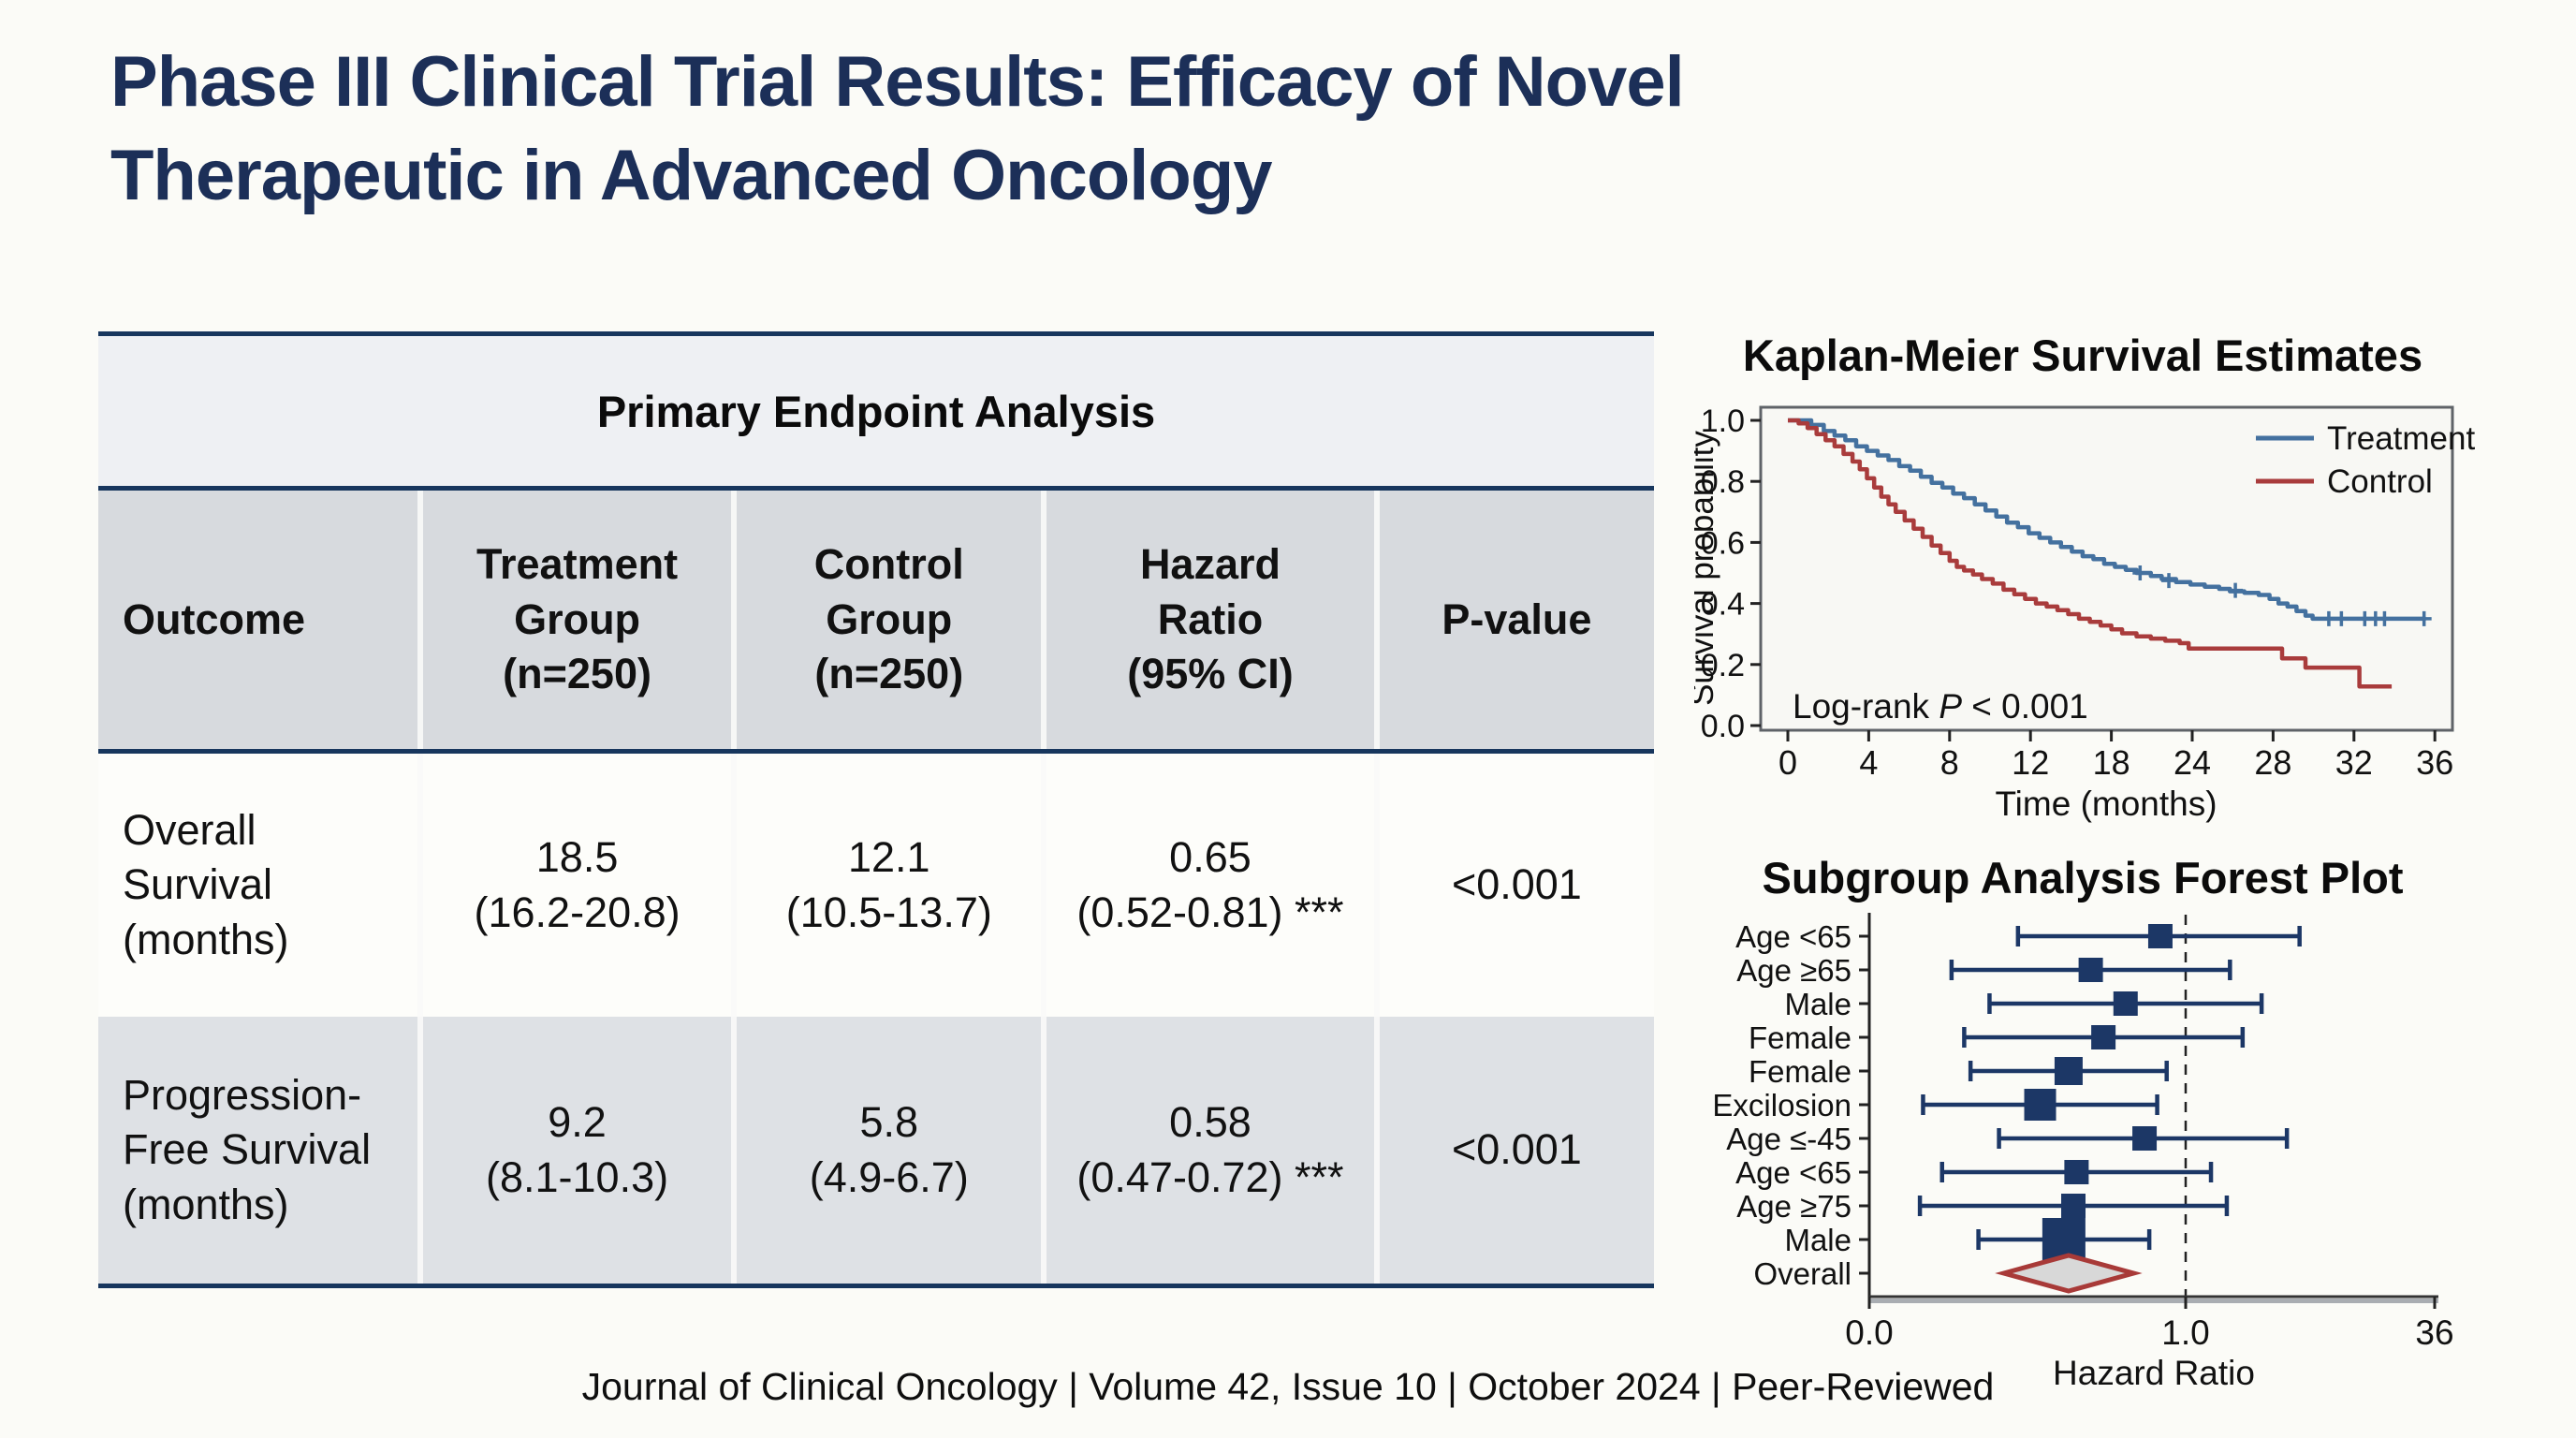 The height and width of the screenshot is (1438, 2576). What do you see at coordinates (1941, 706) in the screenshot?
I see `km-logrank-annotation: Log-rank P < 0.001` at bounding box center [1941, 706].